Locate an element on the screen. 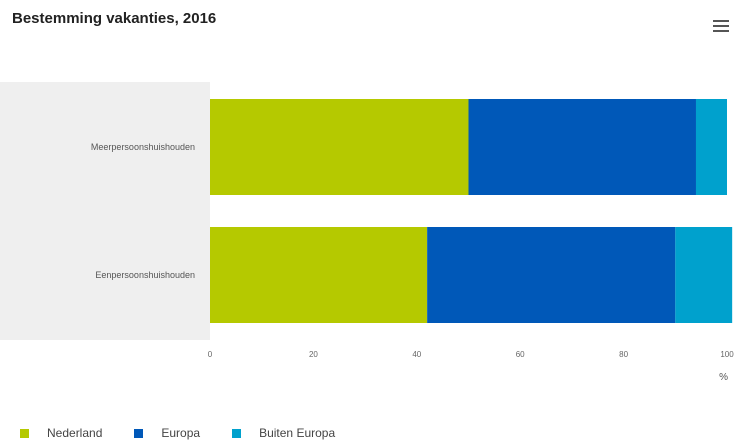 The image size is (739, 444). chart-title: Bestemming vakanties, 2016 is located at coordinates (114, 18).